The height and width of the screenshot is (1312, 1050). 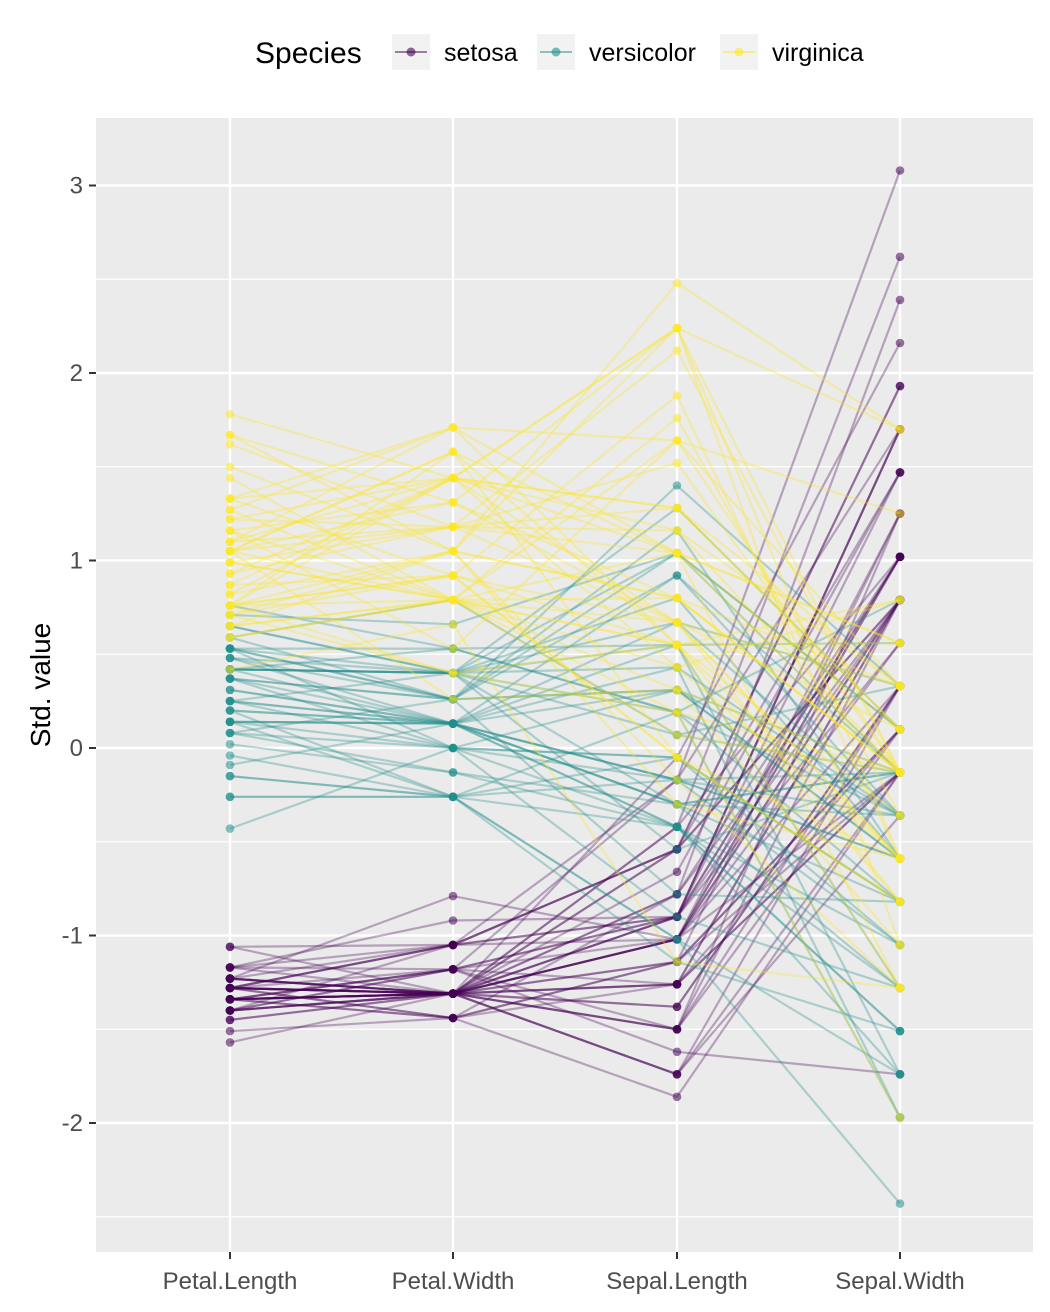 I want to click on legend-entry-setosa: setosa, so click(x=455, y=52).